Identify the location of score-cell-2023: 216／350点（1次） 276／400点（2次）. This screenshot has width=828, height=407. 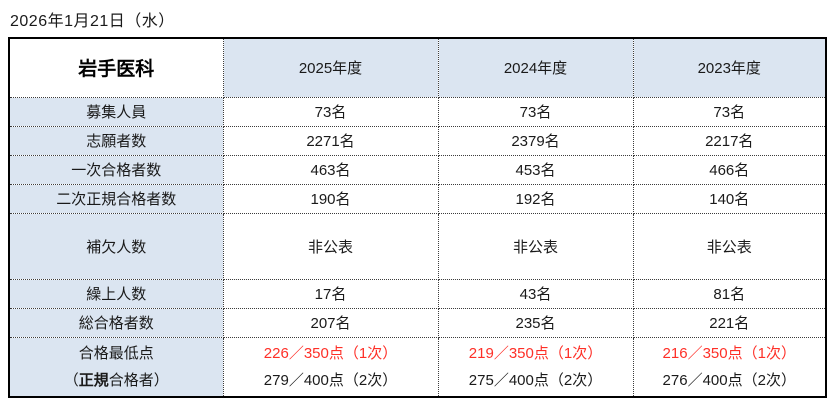
(729, 367).